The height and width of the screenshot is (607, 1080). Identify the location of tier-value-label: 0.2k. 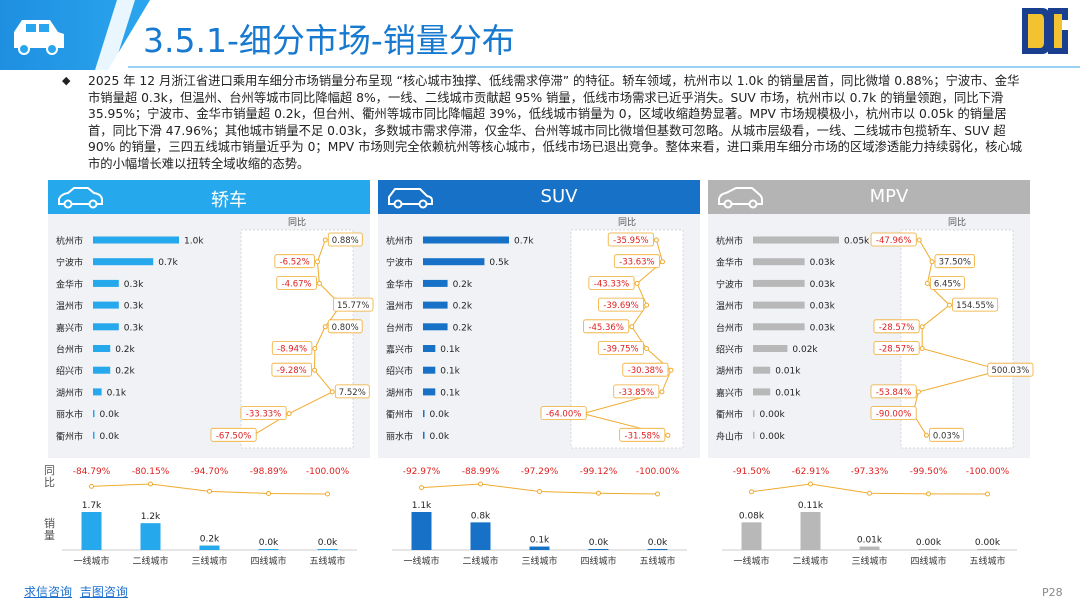
(210, 540).